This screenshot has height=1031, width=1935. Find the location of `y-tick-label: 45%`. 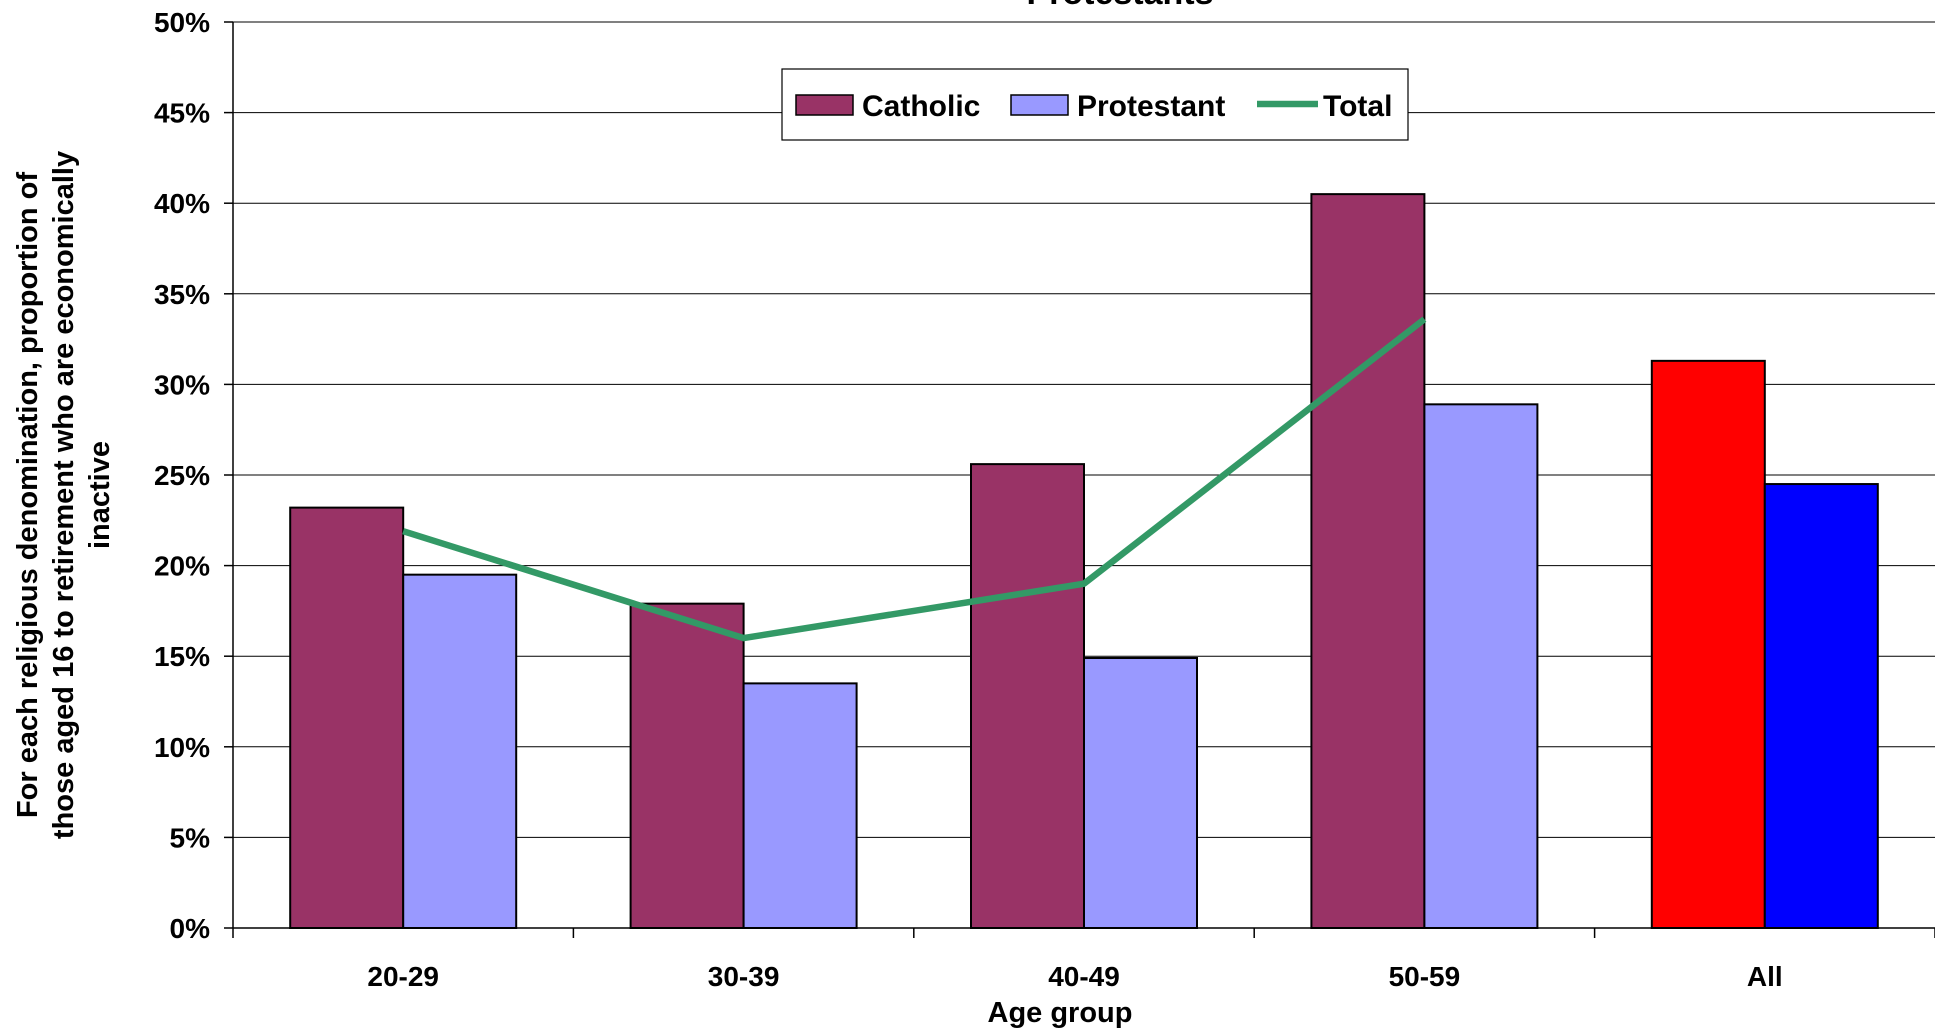

y-tick-label: 45% is located at coordinates (182, 113).